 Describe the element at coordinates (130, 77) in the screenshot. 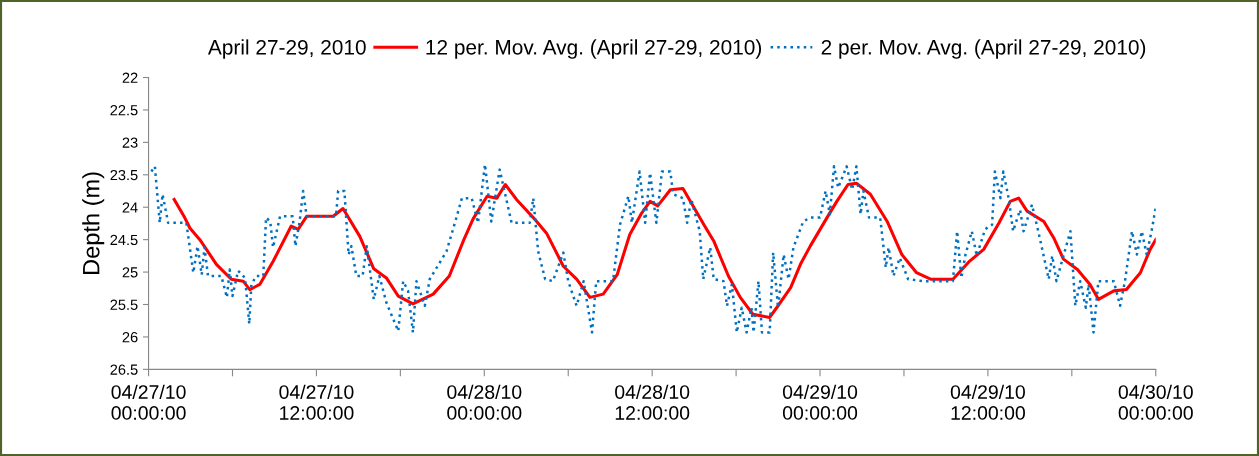

I see `y-tick-label: 22` at that location.